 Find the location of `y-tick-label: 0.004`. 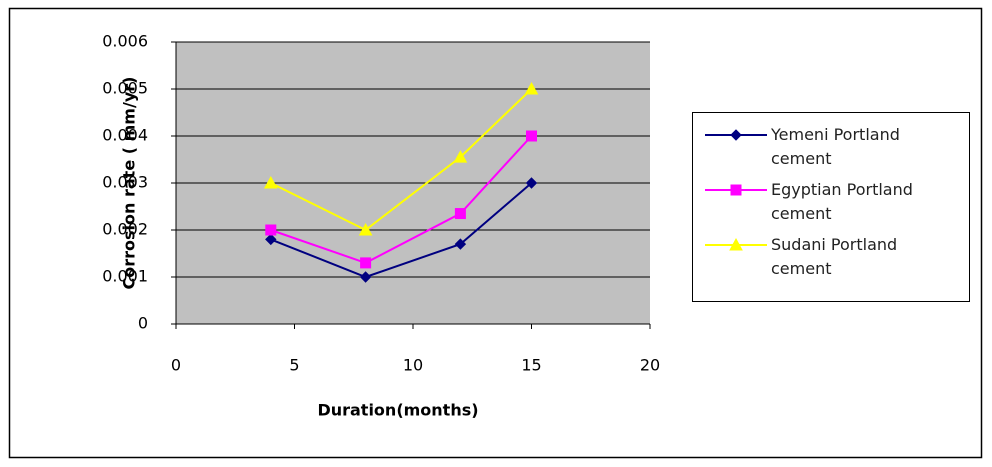

y-tick-label: 0.004 is located at coordinates (125, 135).